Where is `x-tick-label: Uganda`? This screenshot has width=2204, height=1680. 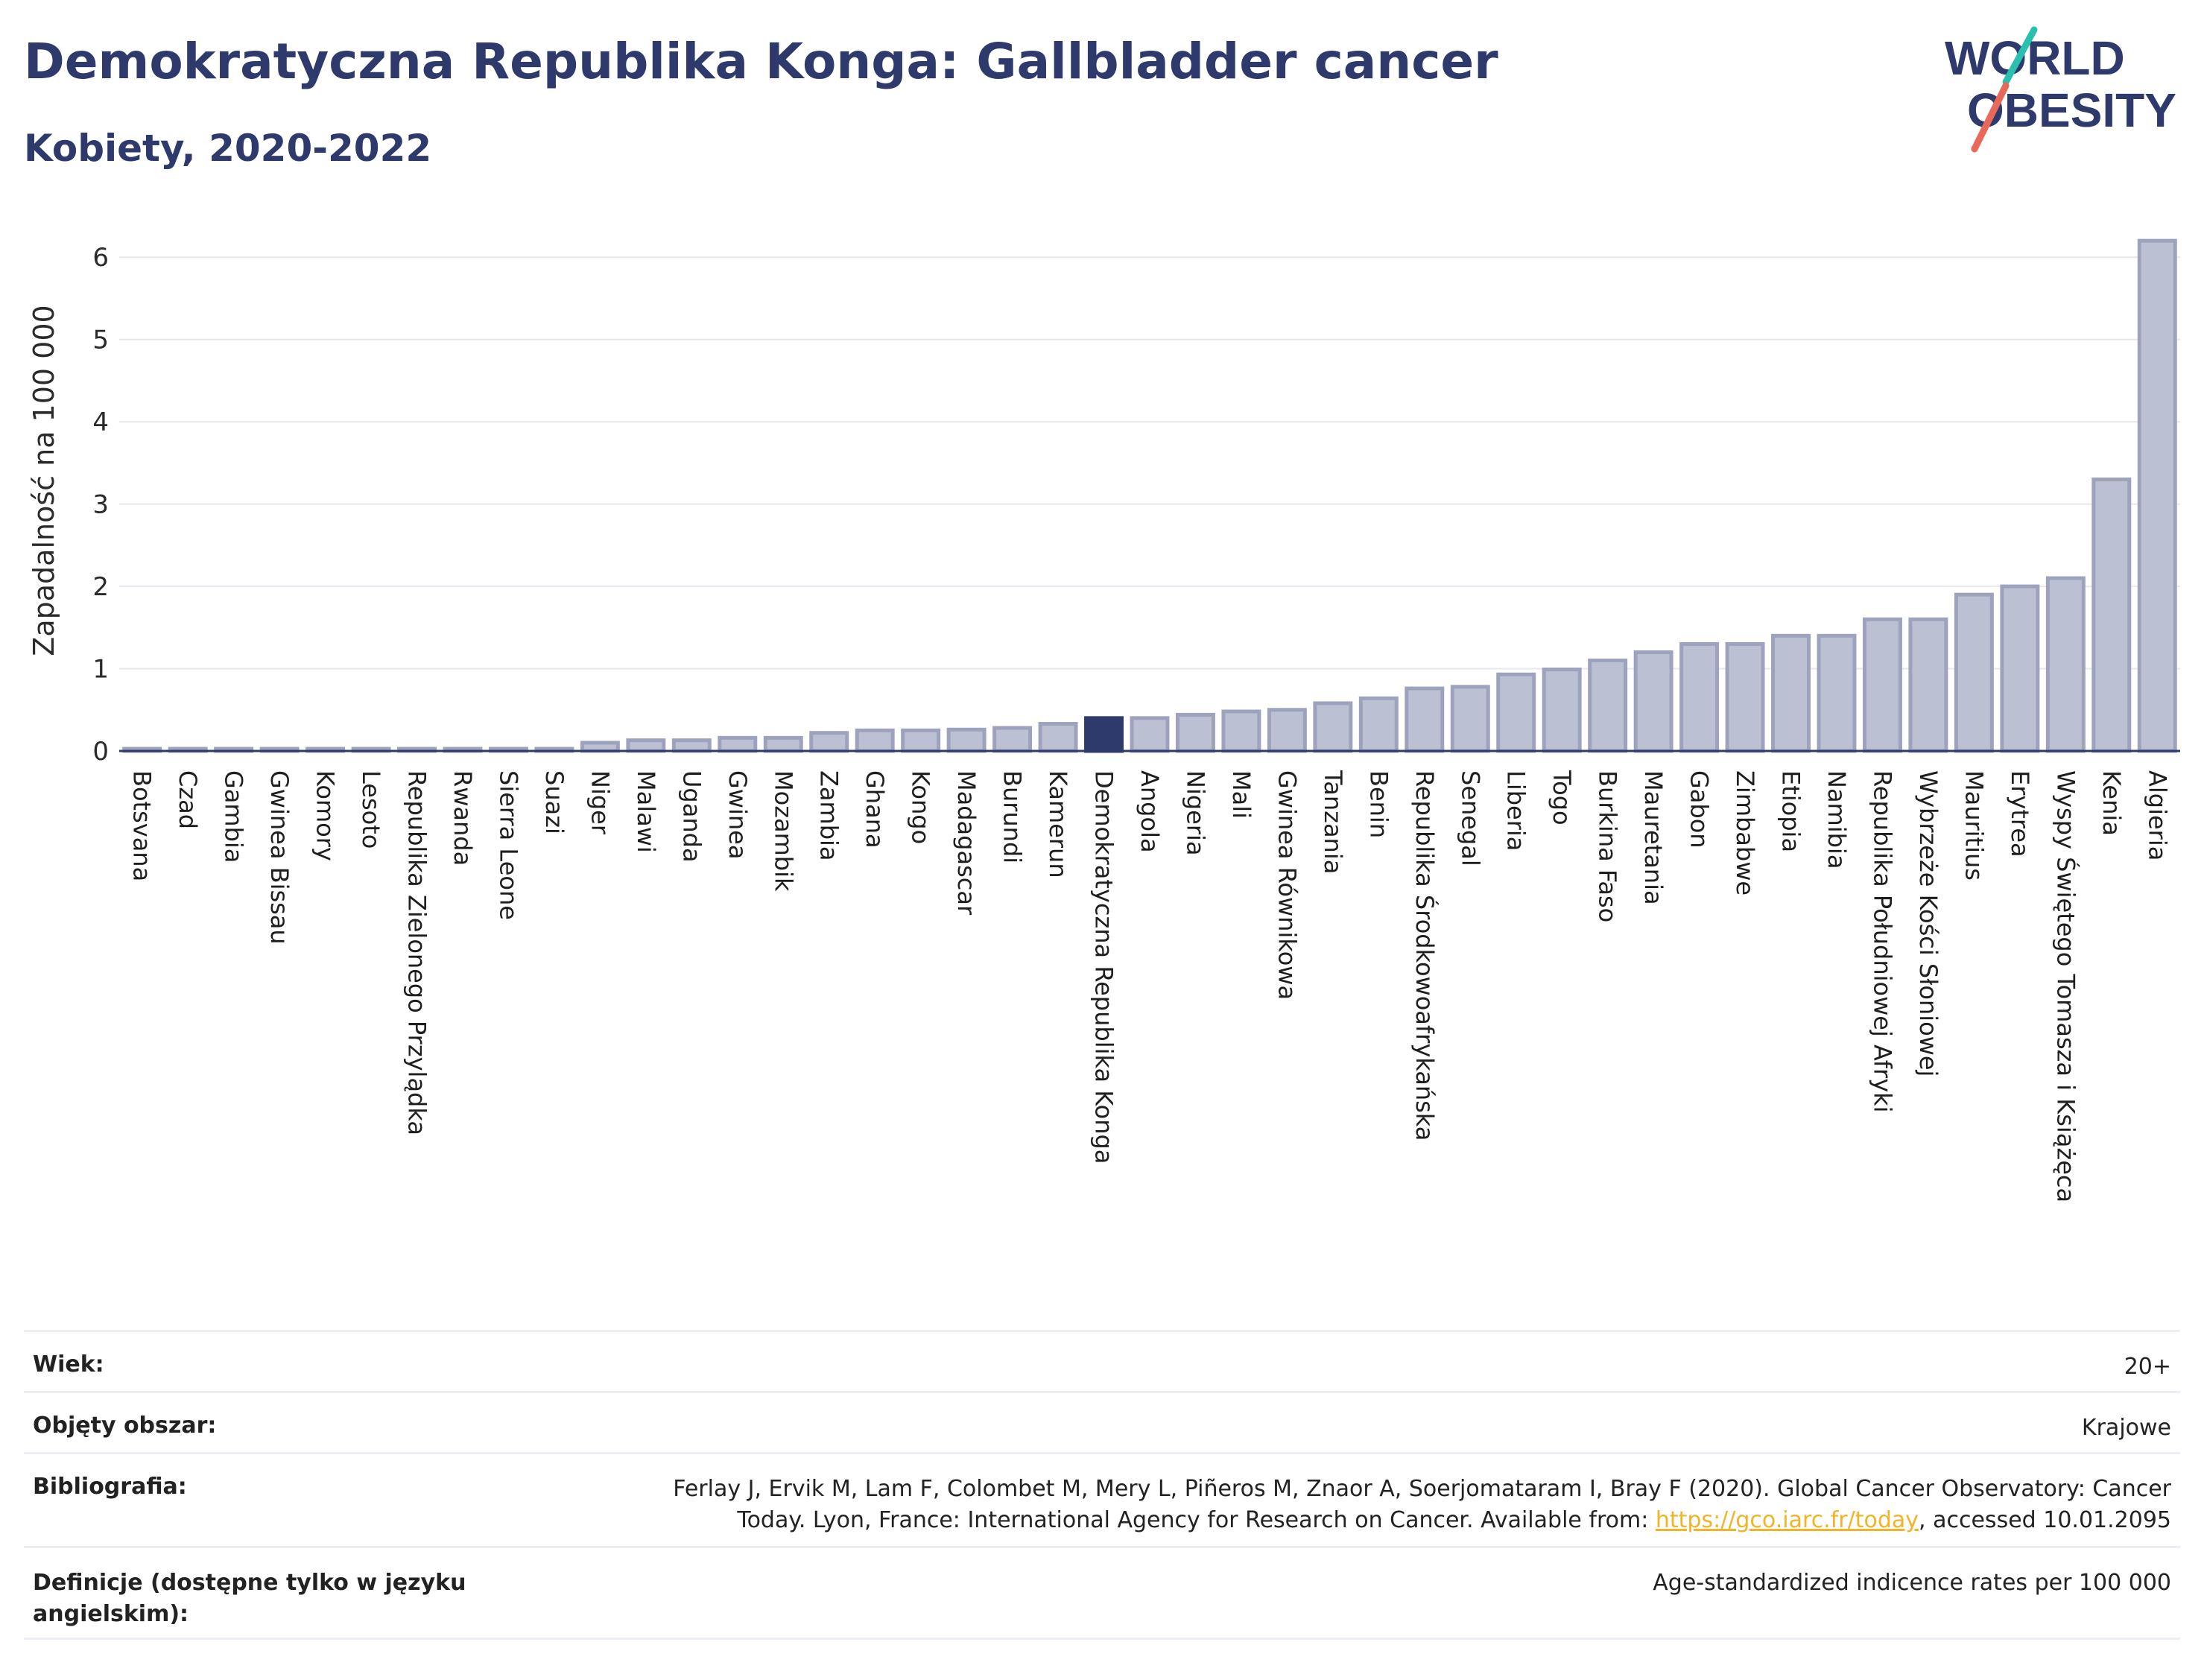
x-tick-label: Uganda is located at coordinates (691, 816).